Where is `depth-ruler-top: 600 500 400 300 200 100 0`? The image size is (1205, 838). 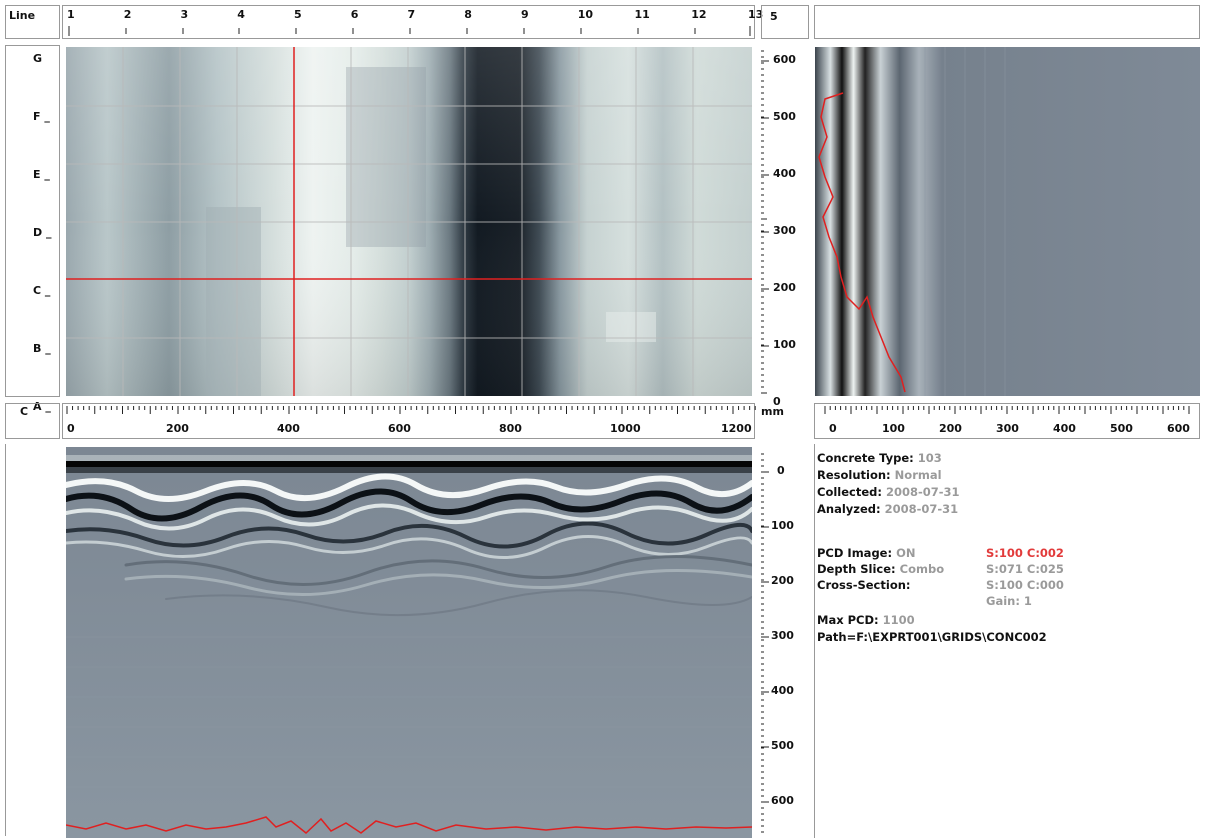
depth-ruler-top: 600 500 400 300 200 100 0 is located at coordinates (785, 226).